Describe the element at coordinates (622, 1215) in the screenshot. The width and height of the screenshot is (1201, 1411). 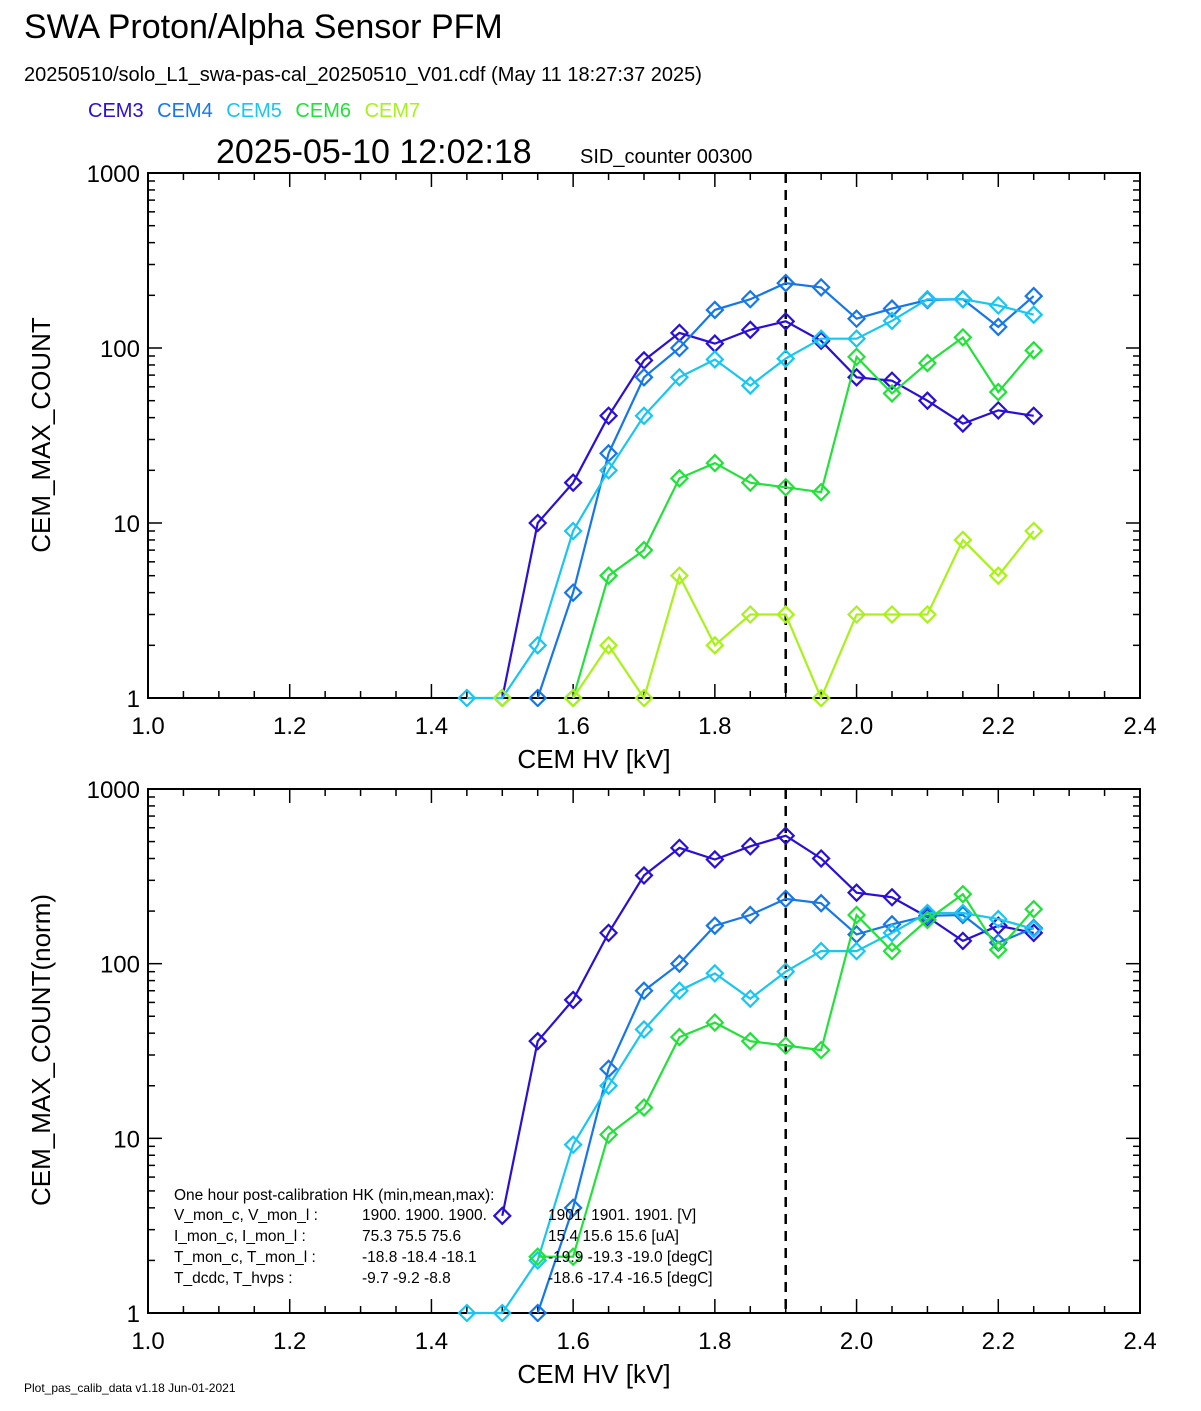
I see `hk-row-values-b: 1901. 1901. 1901. [V]` at that location.